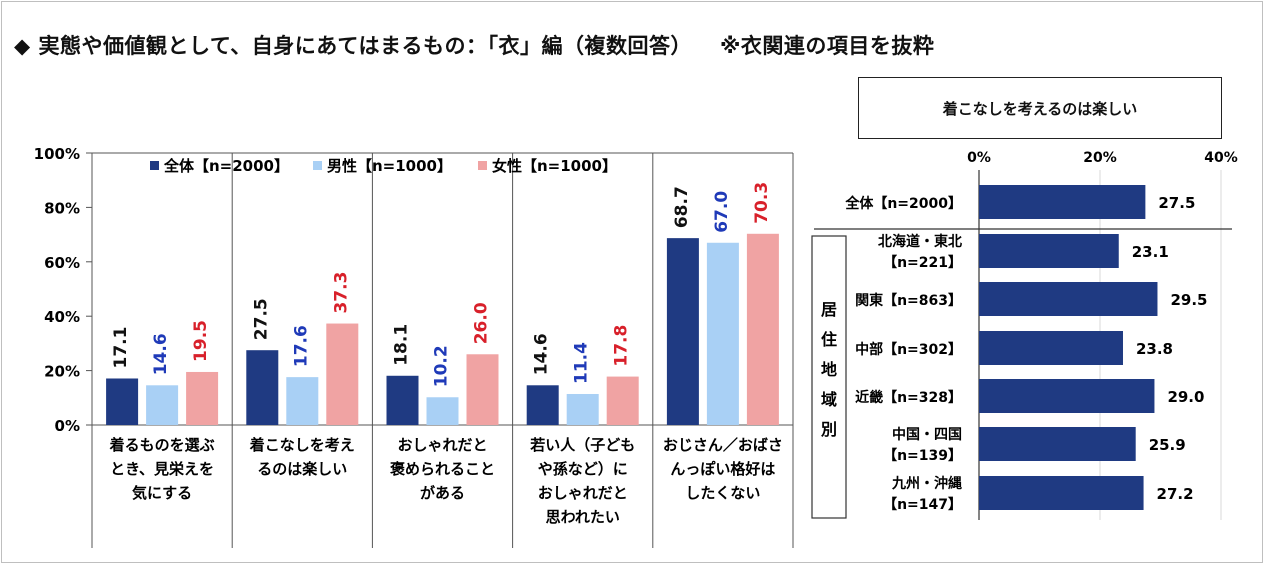 This screenshot has width=1266, height=566. Describe the element at coordinates (389, 166) in the screenshot. I see `legend-label-1: 男性【n=1000】` at that location.